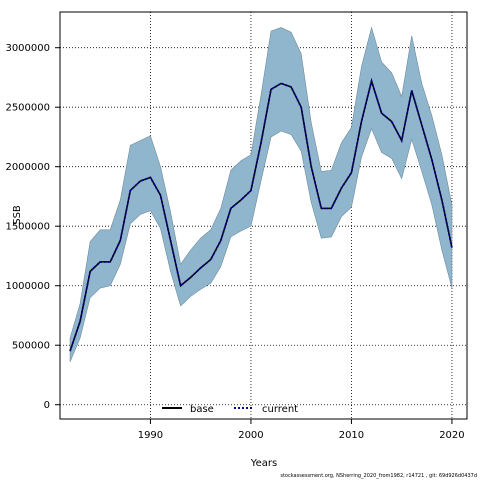 The image size is (480, 480). Describe the element at coordinates (451, 435) in the screenshot. I see `x-tick-label: 2020` at that location.